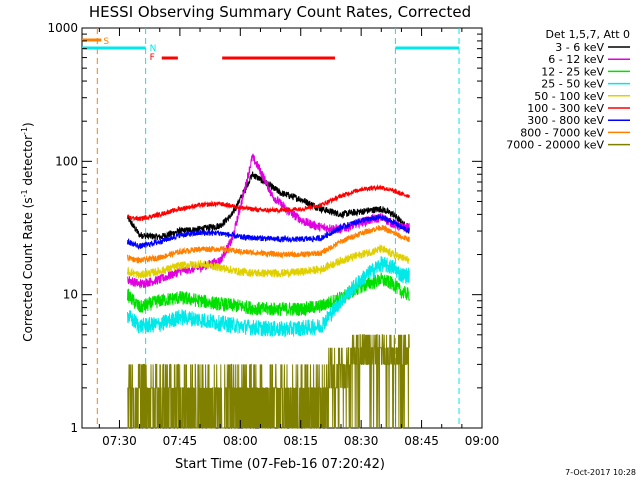  Describe the element at coordinates (28, 124) in the screenshot. I see `y-axis-label-end: )` at that location.